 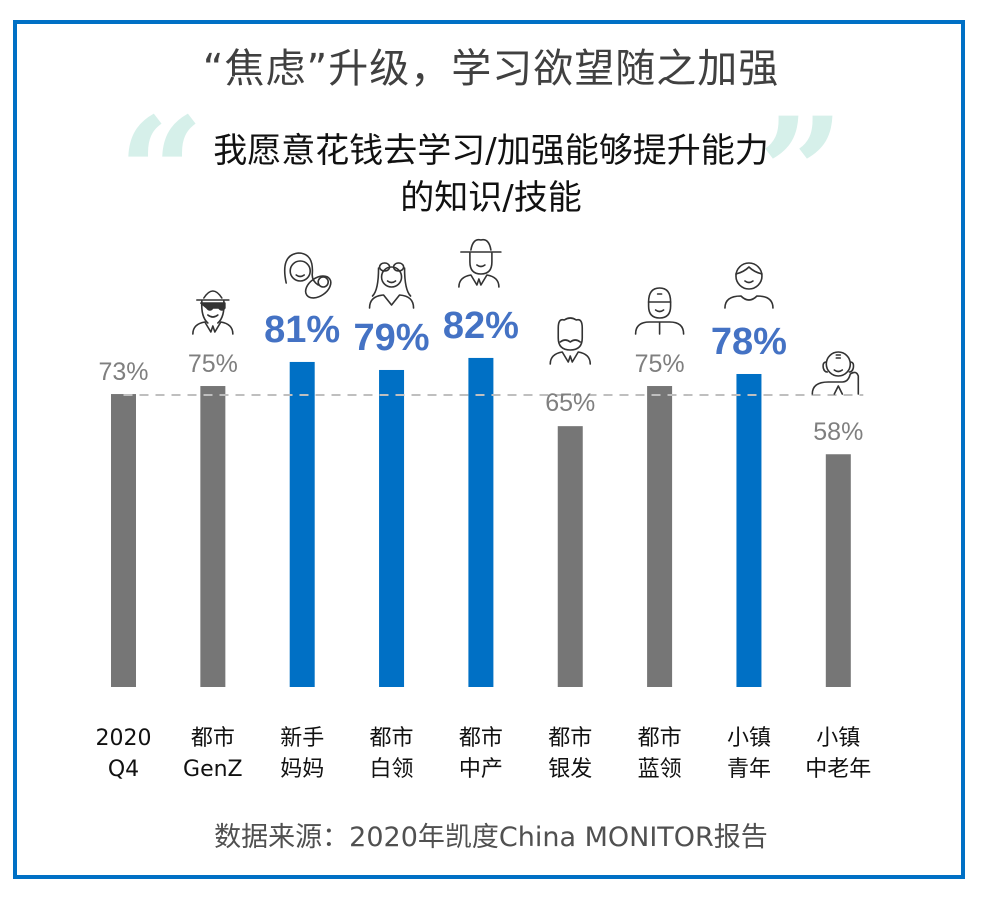 I want to click on value-label: 58%, so click(x=838, y=432).